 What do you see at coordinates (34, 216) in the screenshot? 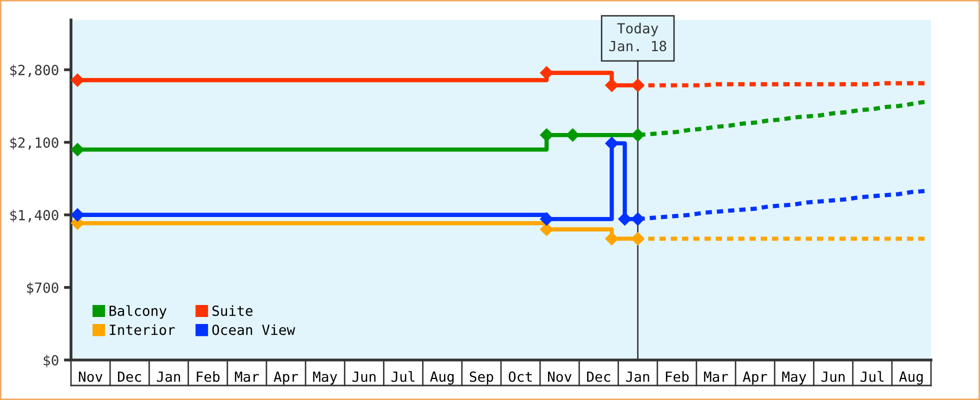
I see `y-tick-label: $1,400` at bounding box center [34, 216].